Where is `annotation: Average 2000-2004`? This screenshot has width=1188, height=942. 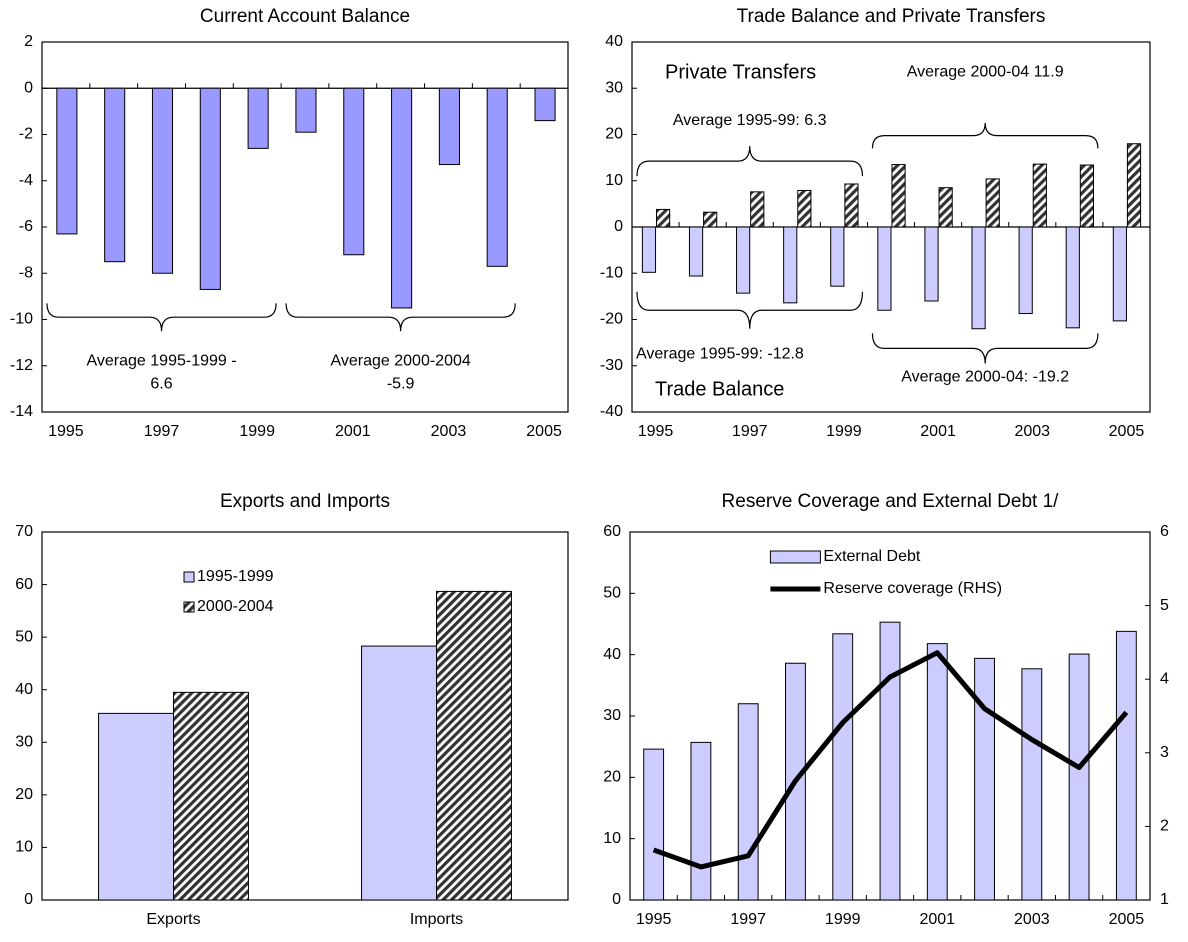 annotation: Average 2000-2004 is located at coordinates (401, 360).